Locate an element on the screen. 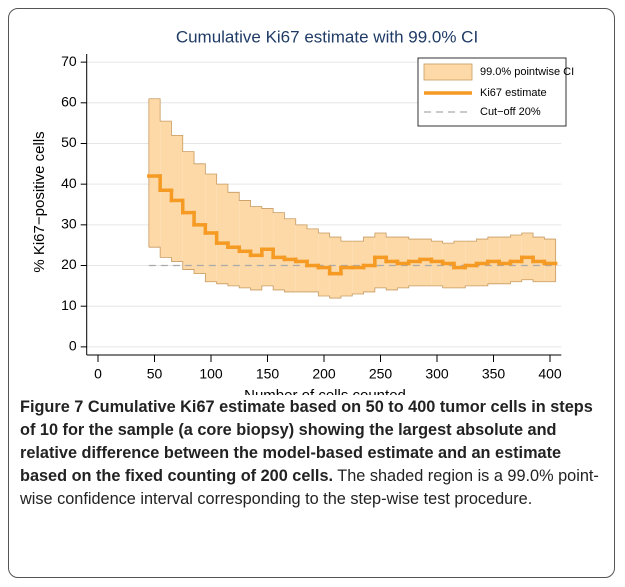  legend-label: Ki67 estimate is located at coordinates (513, 93).